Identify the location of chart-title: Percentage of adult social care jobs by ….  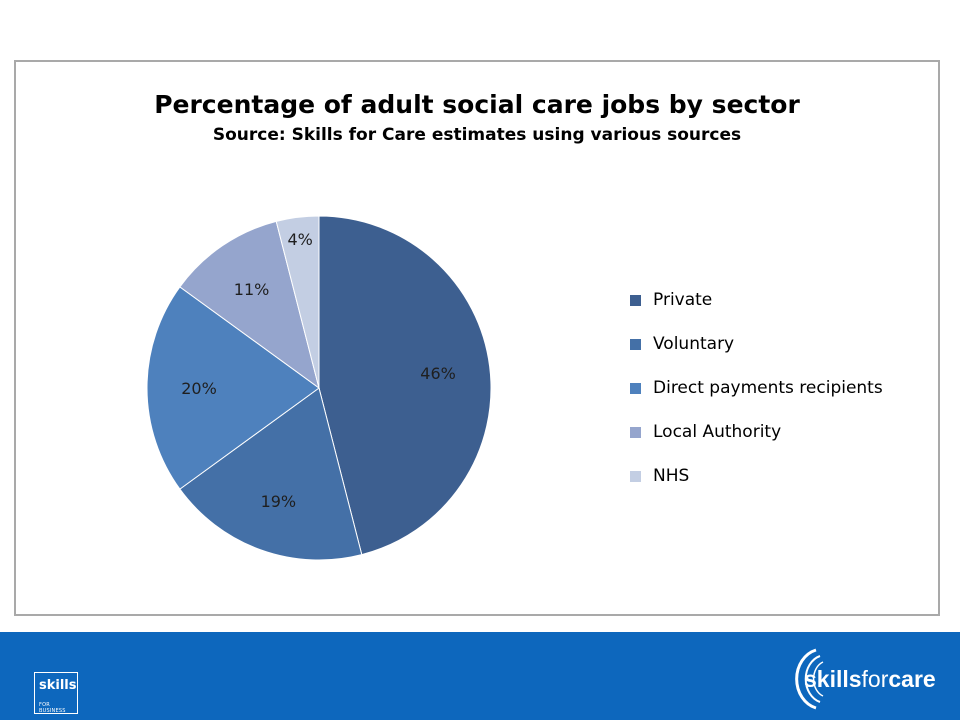
(477, 104).